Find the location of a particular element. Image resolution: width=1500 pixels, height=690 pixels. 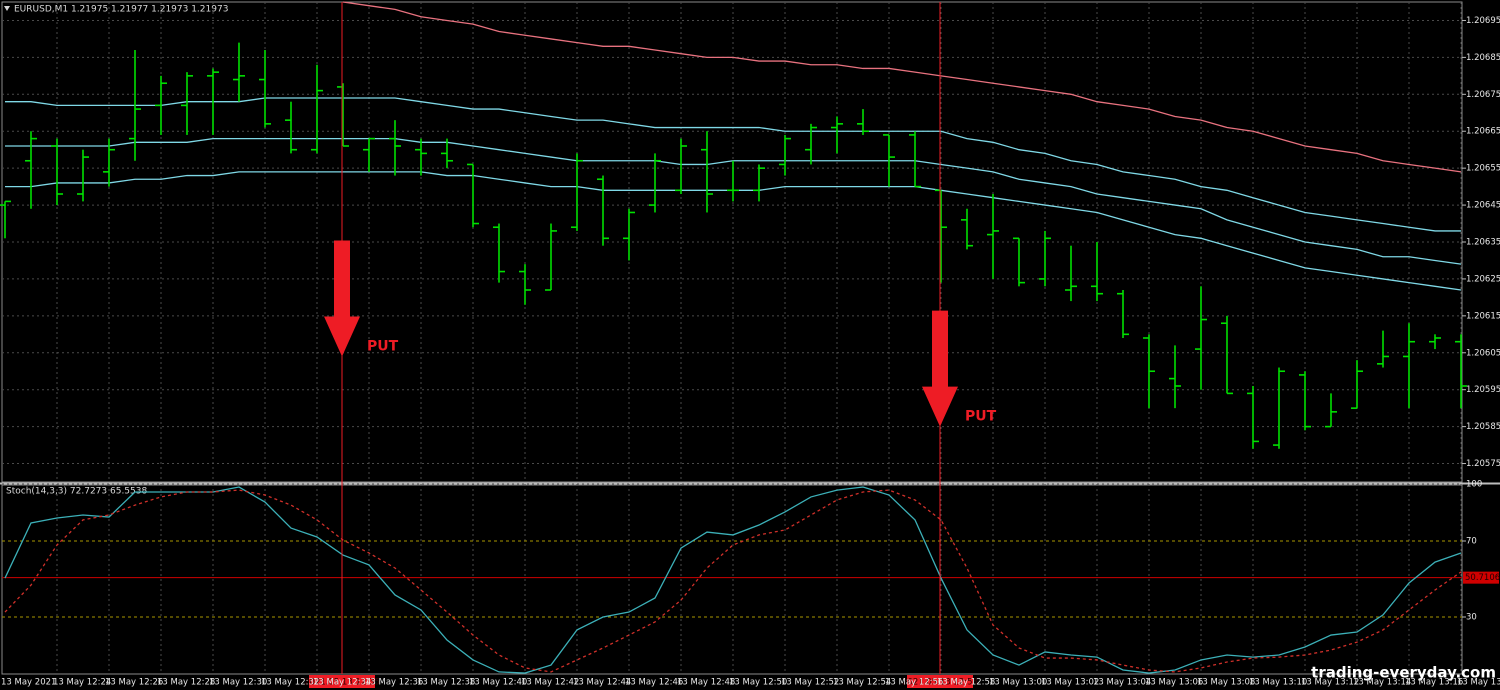

x-tick-label: 13 May 12:34 is located at coordinates (342, 683).